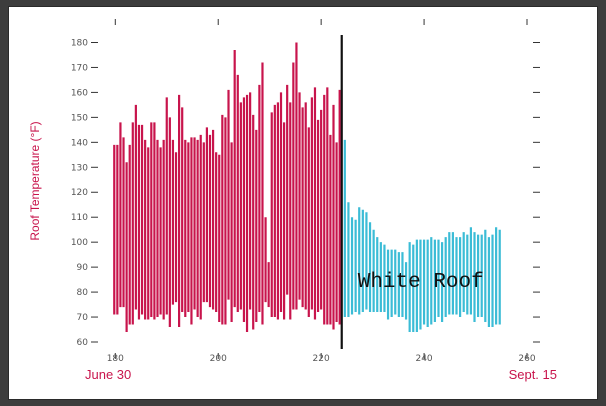 The width and height of the screenshot is (606, 406). Describe the element at coordinates (83, 293) in the screenshot. I see `y-tick-label: 80` at that location.